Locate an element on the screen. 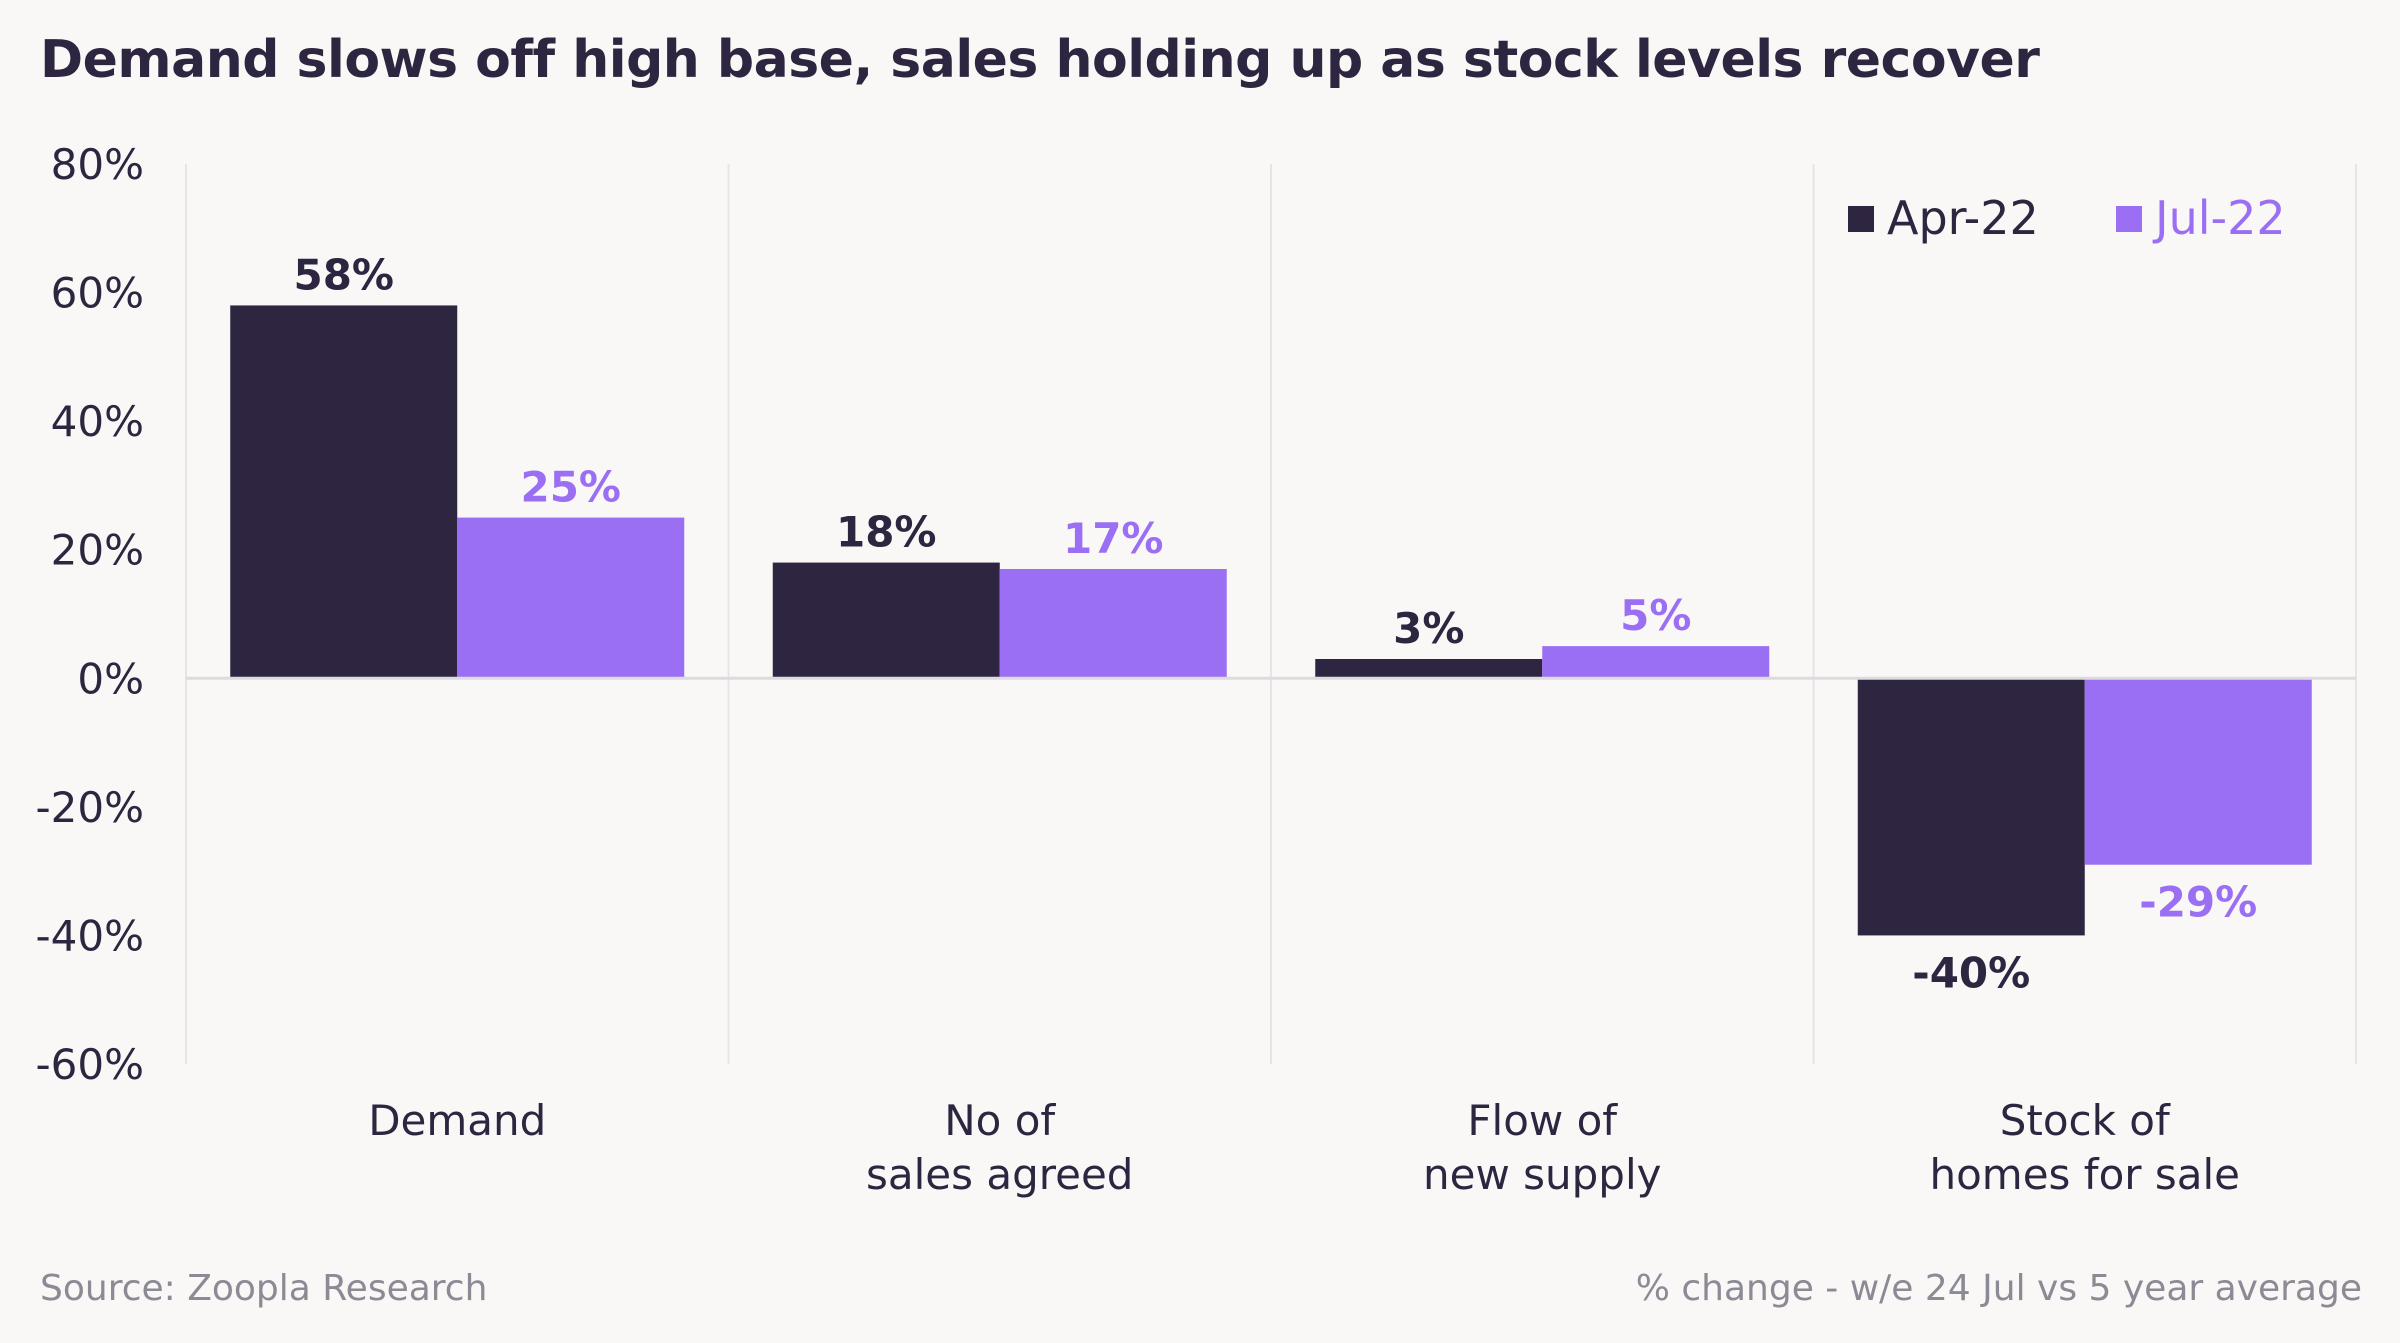 Image resolution: width=2400 pixels, height=1343 pixels. data-label: 58% is located at coordinates (343, 274).